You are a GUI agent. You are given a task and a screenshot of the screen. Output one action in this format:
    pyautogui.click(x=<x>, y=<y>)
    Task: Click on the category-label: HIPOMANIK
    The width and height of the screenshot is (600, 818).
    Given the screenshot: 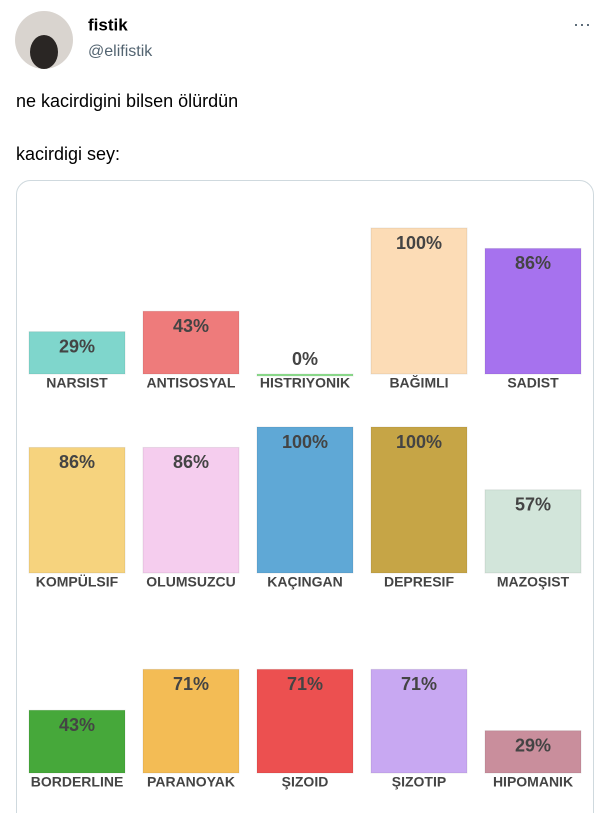 What is the action you would take?
    pyautogui.click(x=533, y=782)
    